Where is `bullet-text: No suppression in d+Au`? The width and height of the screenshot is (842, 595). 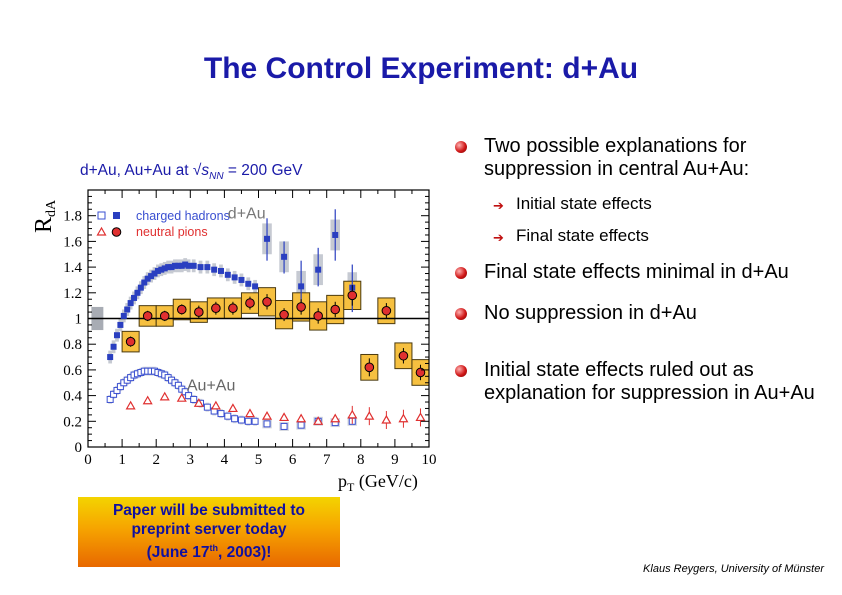
bullet-text: No suppression in d+Au is located at coordinates (590, 313).